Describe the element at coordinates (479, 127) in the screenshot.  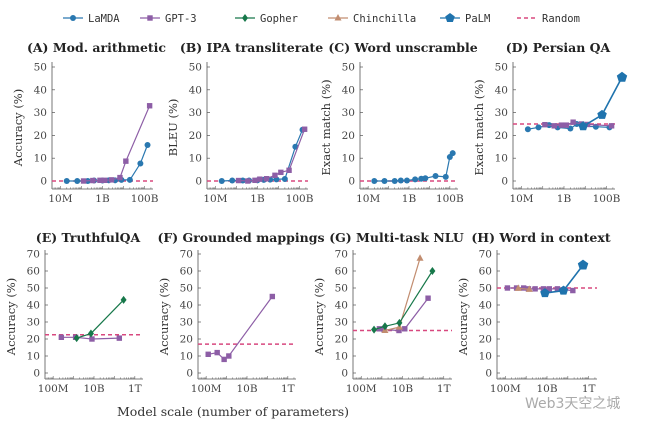
I see `y-axis-label: Exact match (%)` at that location.